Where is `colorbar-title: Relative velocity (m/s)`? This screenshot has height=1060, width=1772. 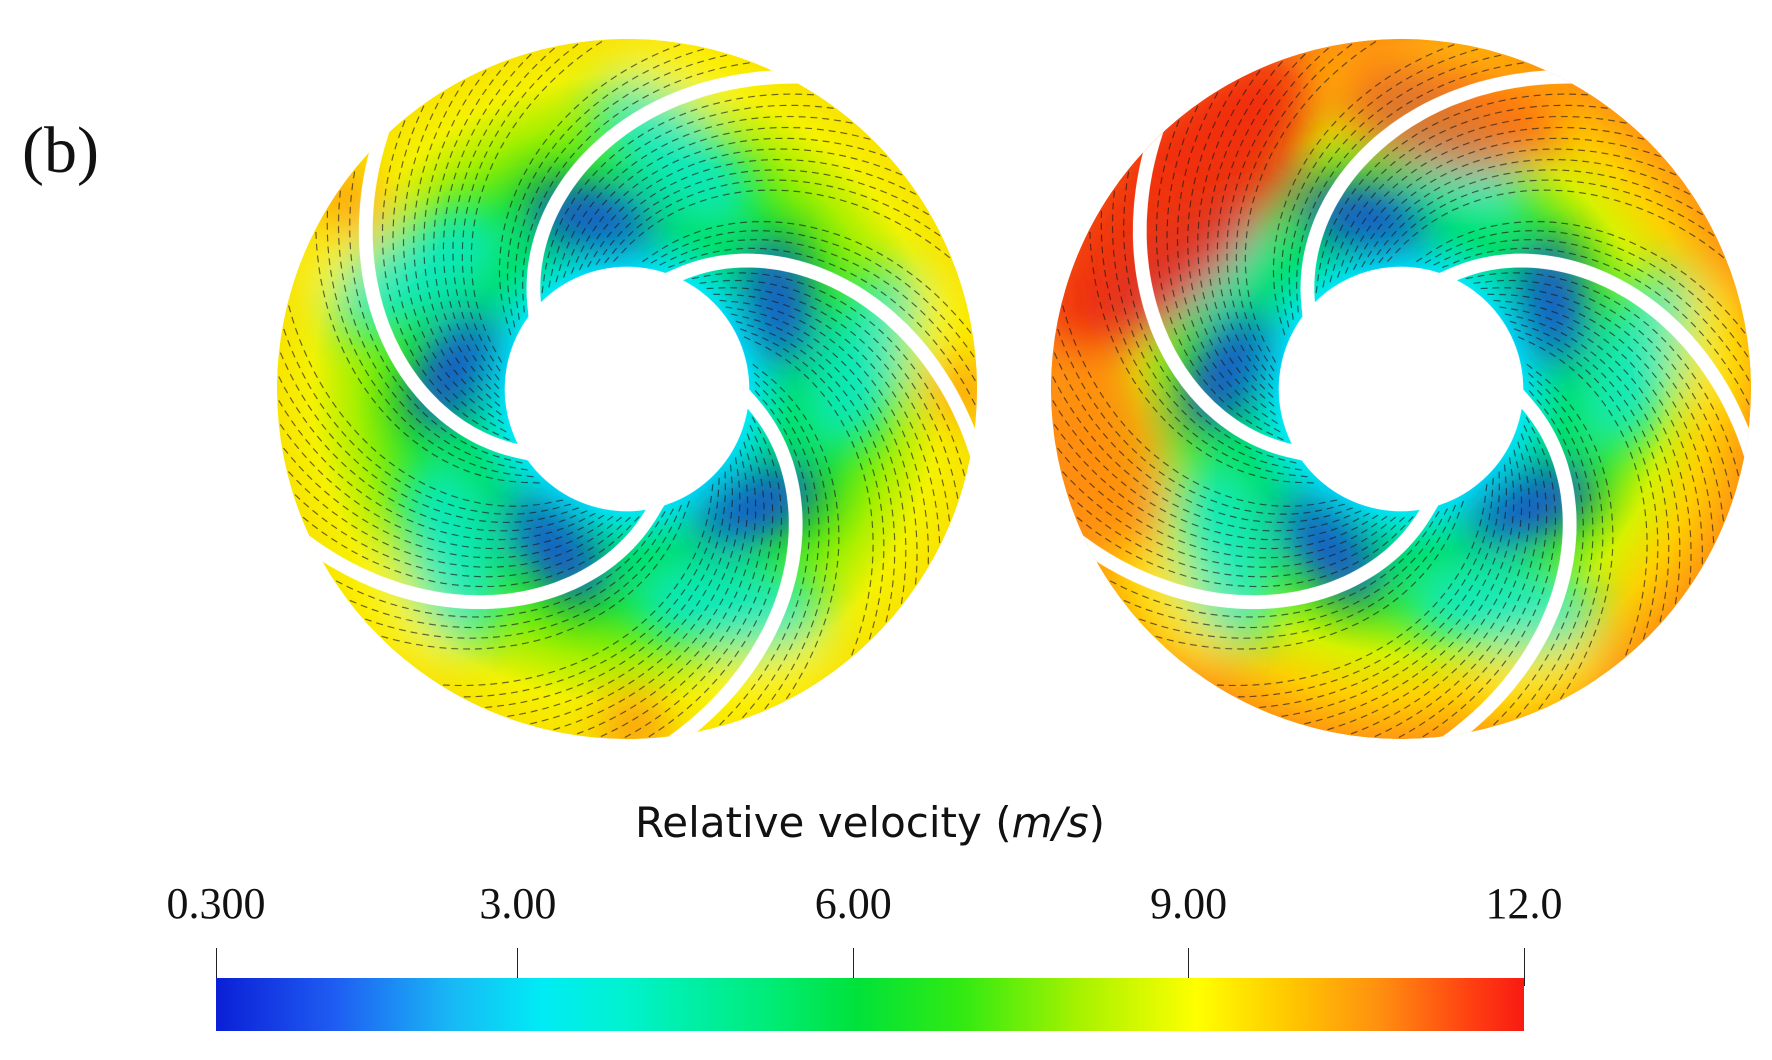 colorbar-title: Relative velocity (m/s) is located at coordinates (870, 822).